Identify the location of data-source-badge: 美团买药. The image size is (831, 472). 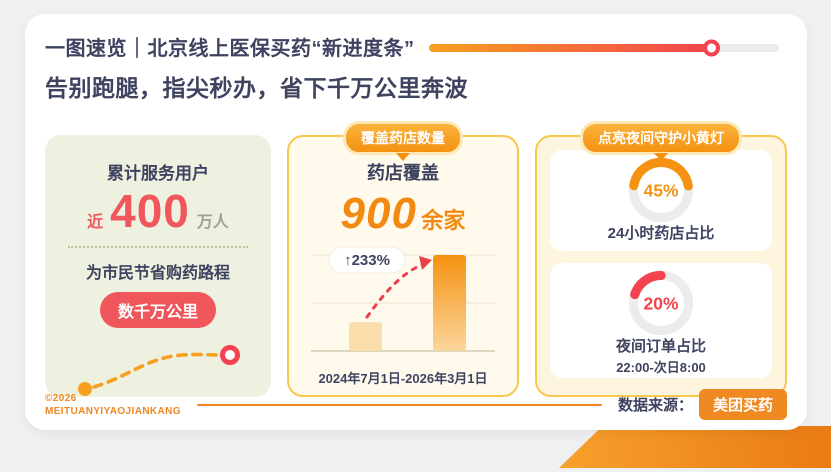
(742, 404).